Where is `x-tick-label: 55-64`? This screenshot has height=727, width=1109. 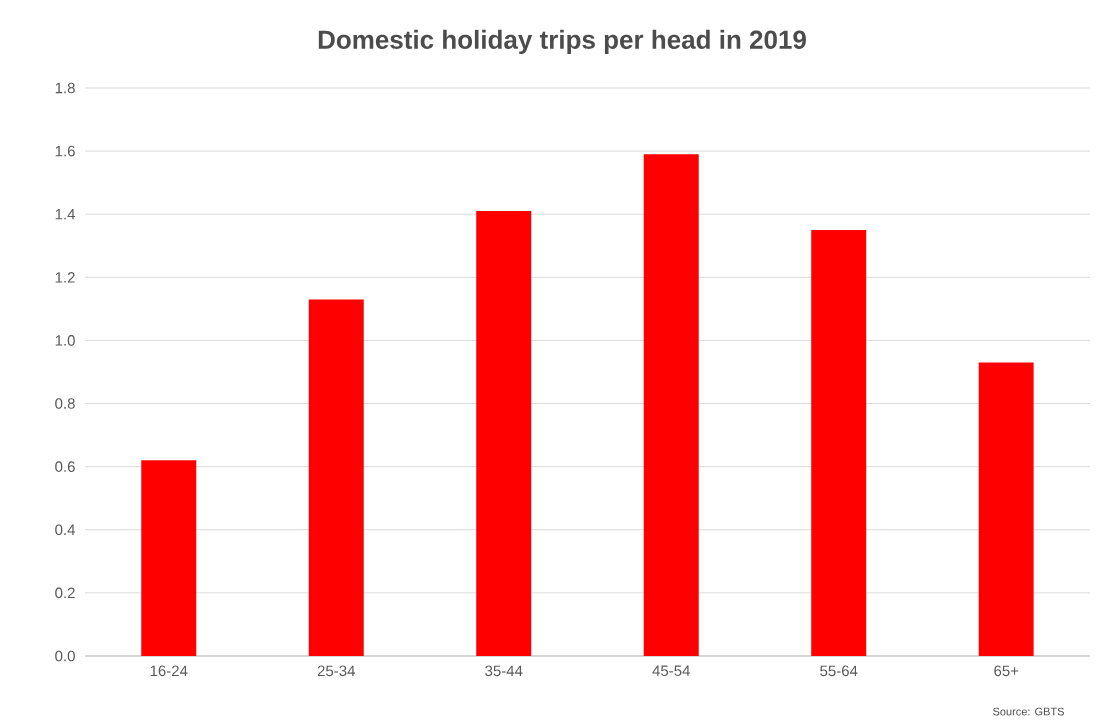 x-tick-label: 55-64 is located at coordinates (839, 671).